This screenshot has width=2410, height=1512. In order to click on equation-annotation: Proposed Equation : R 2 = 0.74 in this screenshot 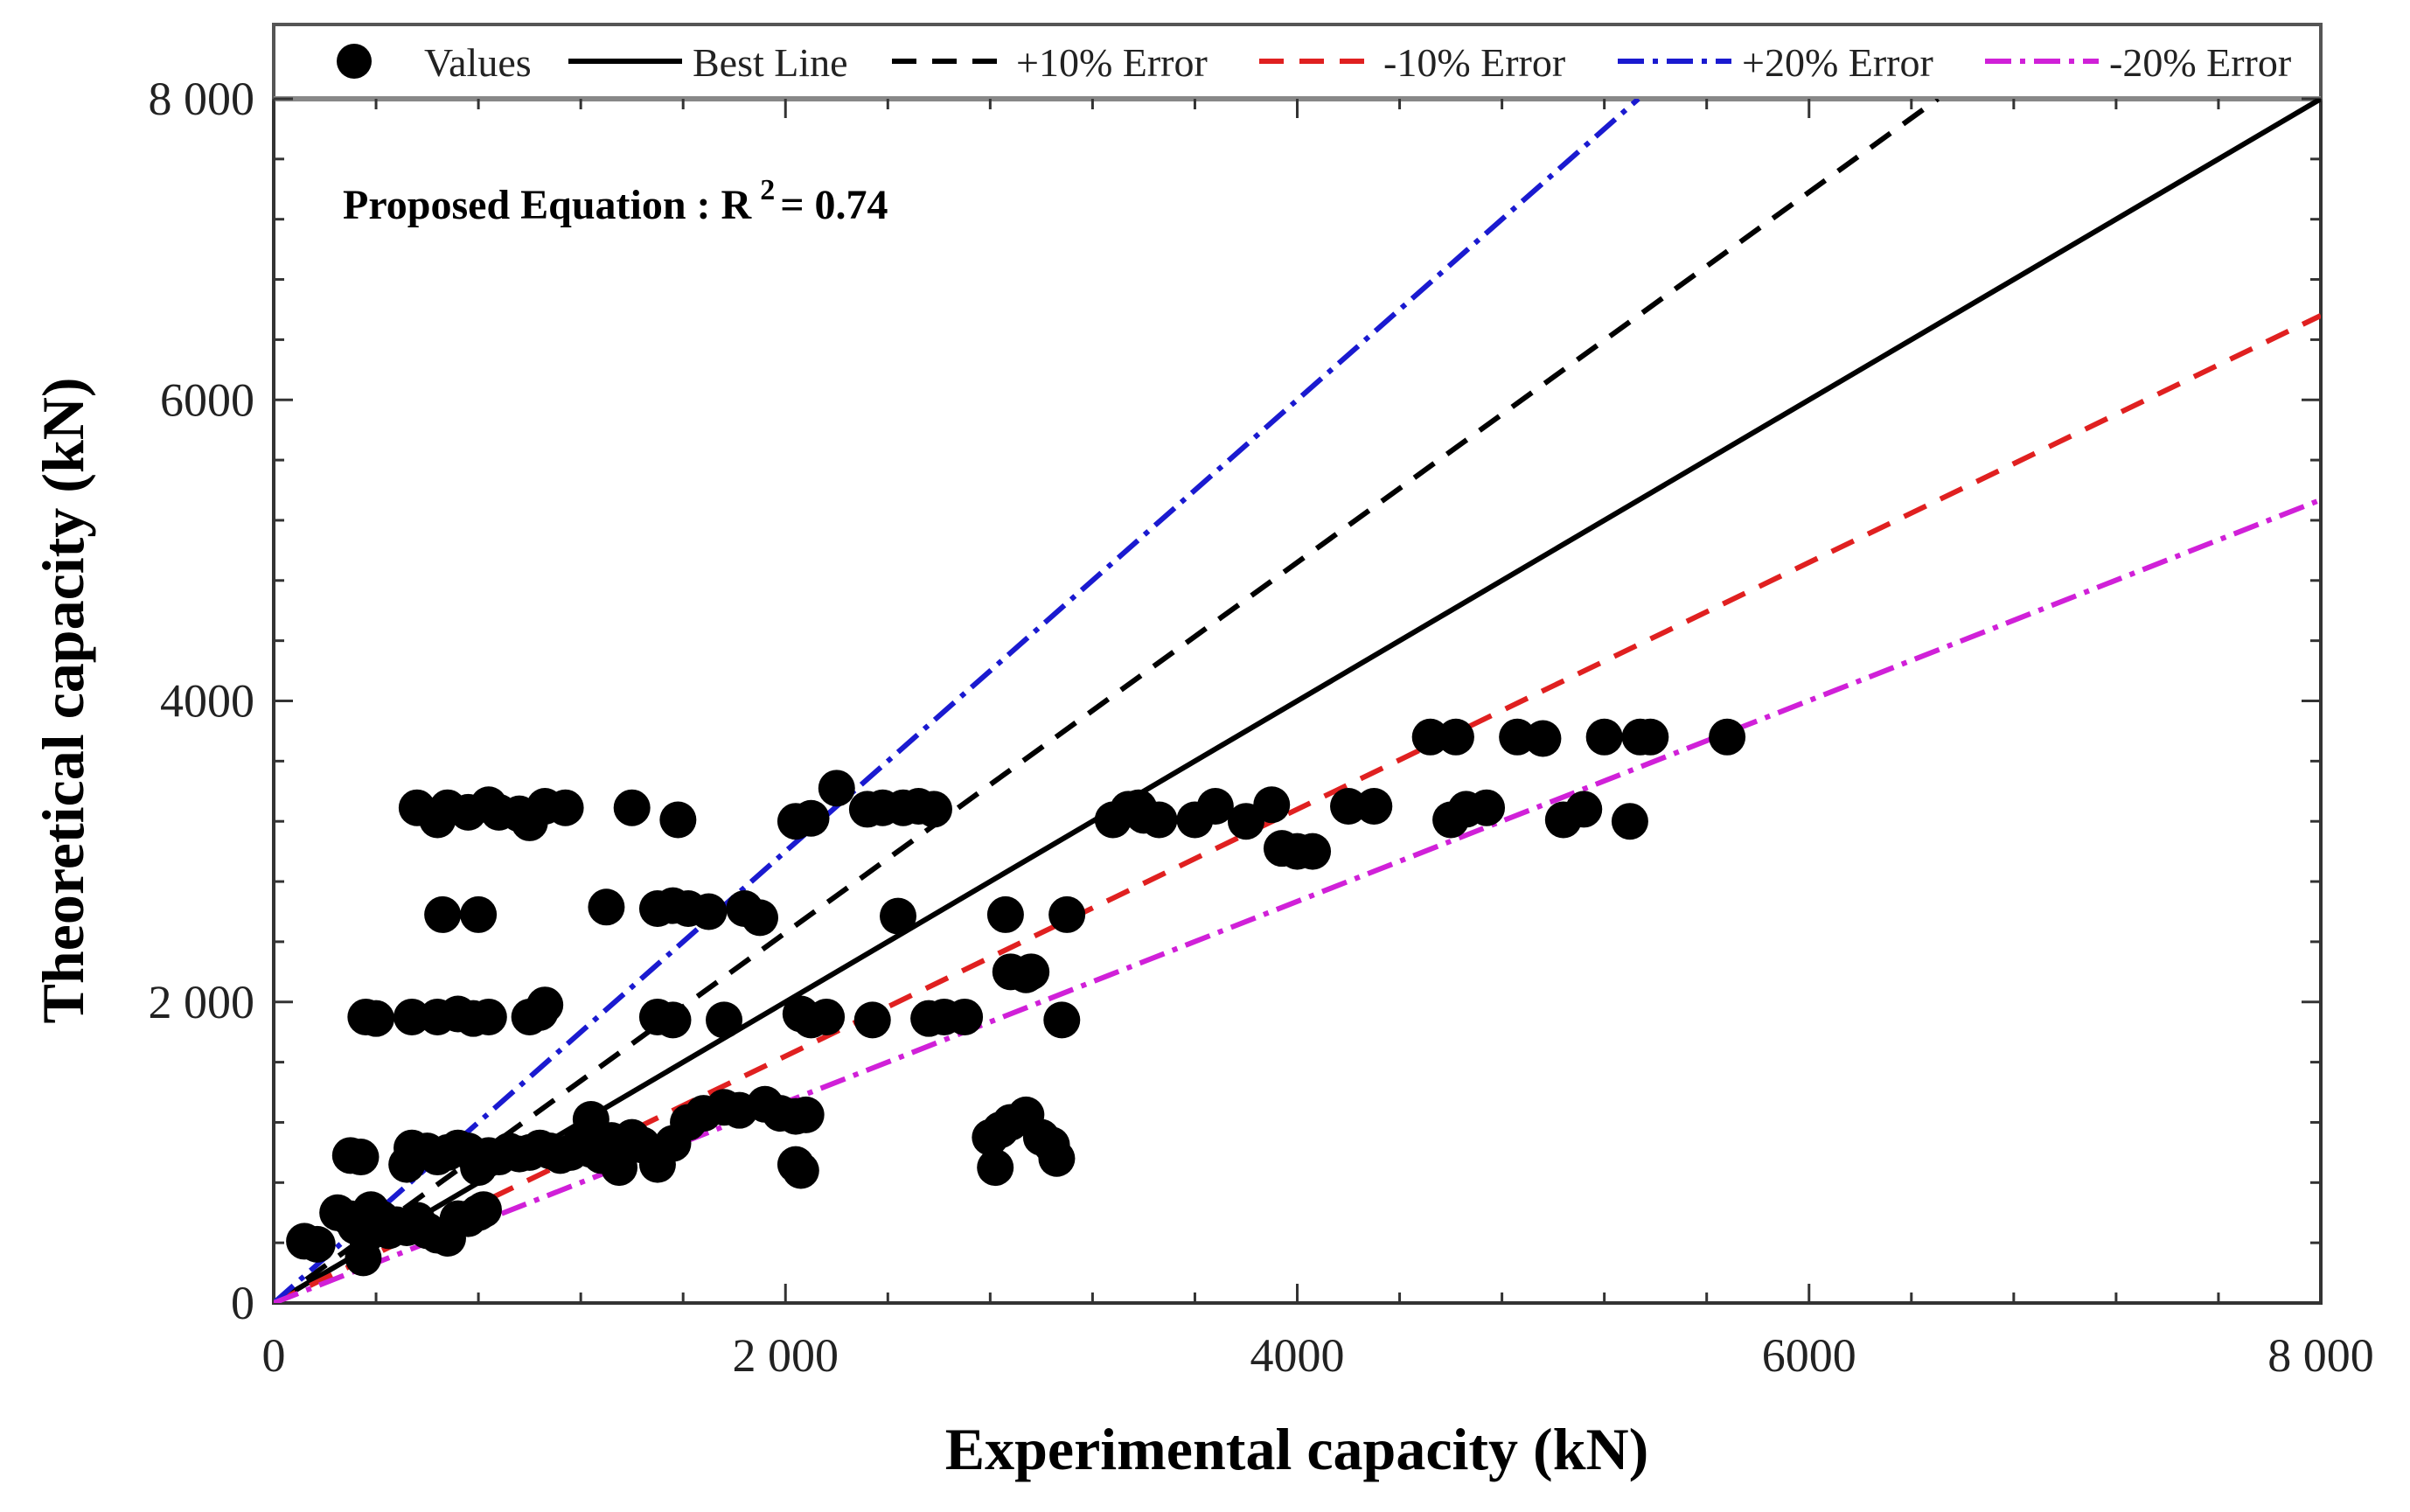, I will do `click(615, 201)`.